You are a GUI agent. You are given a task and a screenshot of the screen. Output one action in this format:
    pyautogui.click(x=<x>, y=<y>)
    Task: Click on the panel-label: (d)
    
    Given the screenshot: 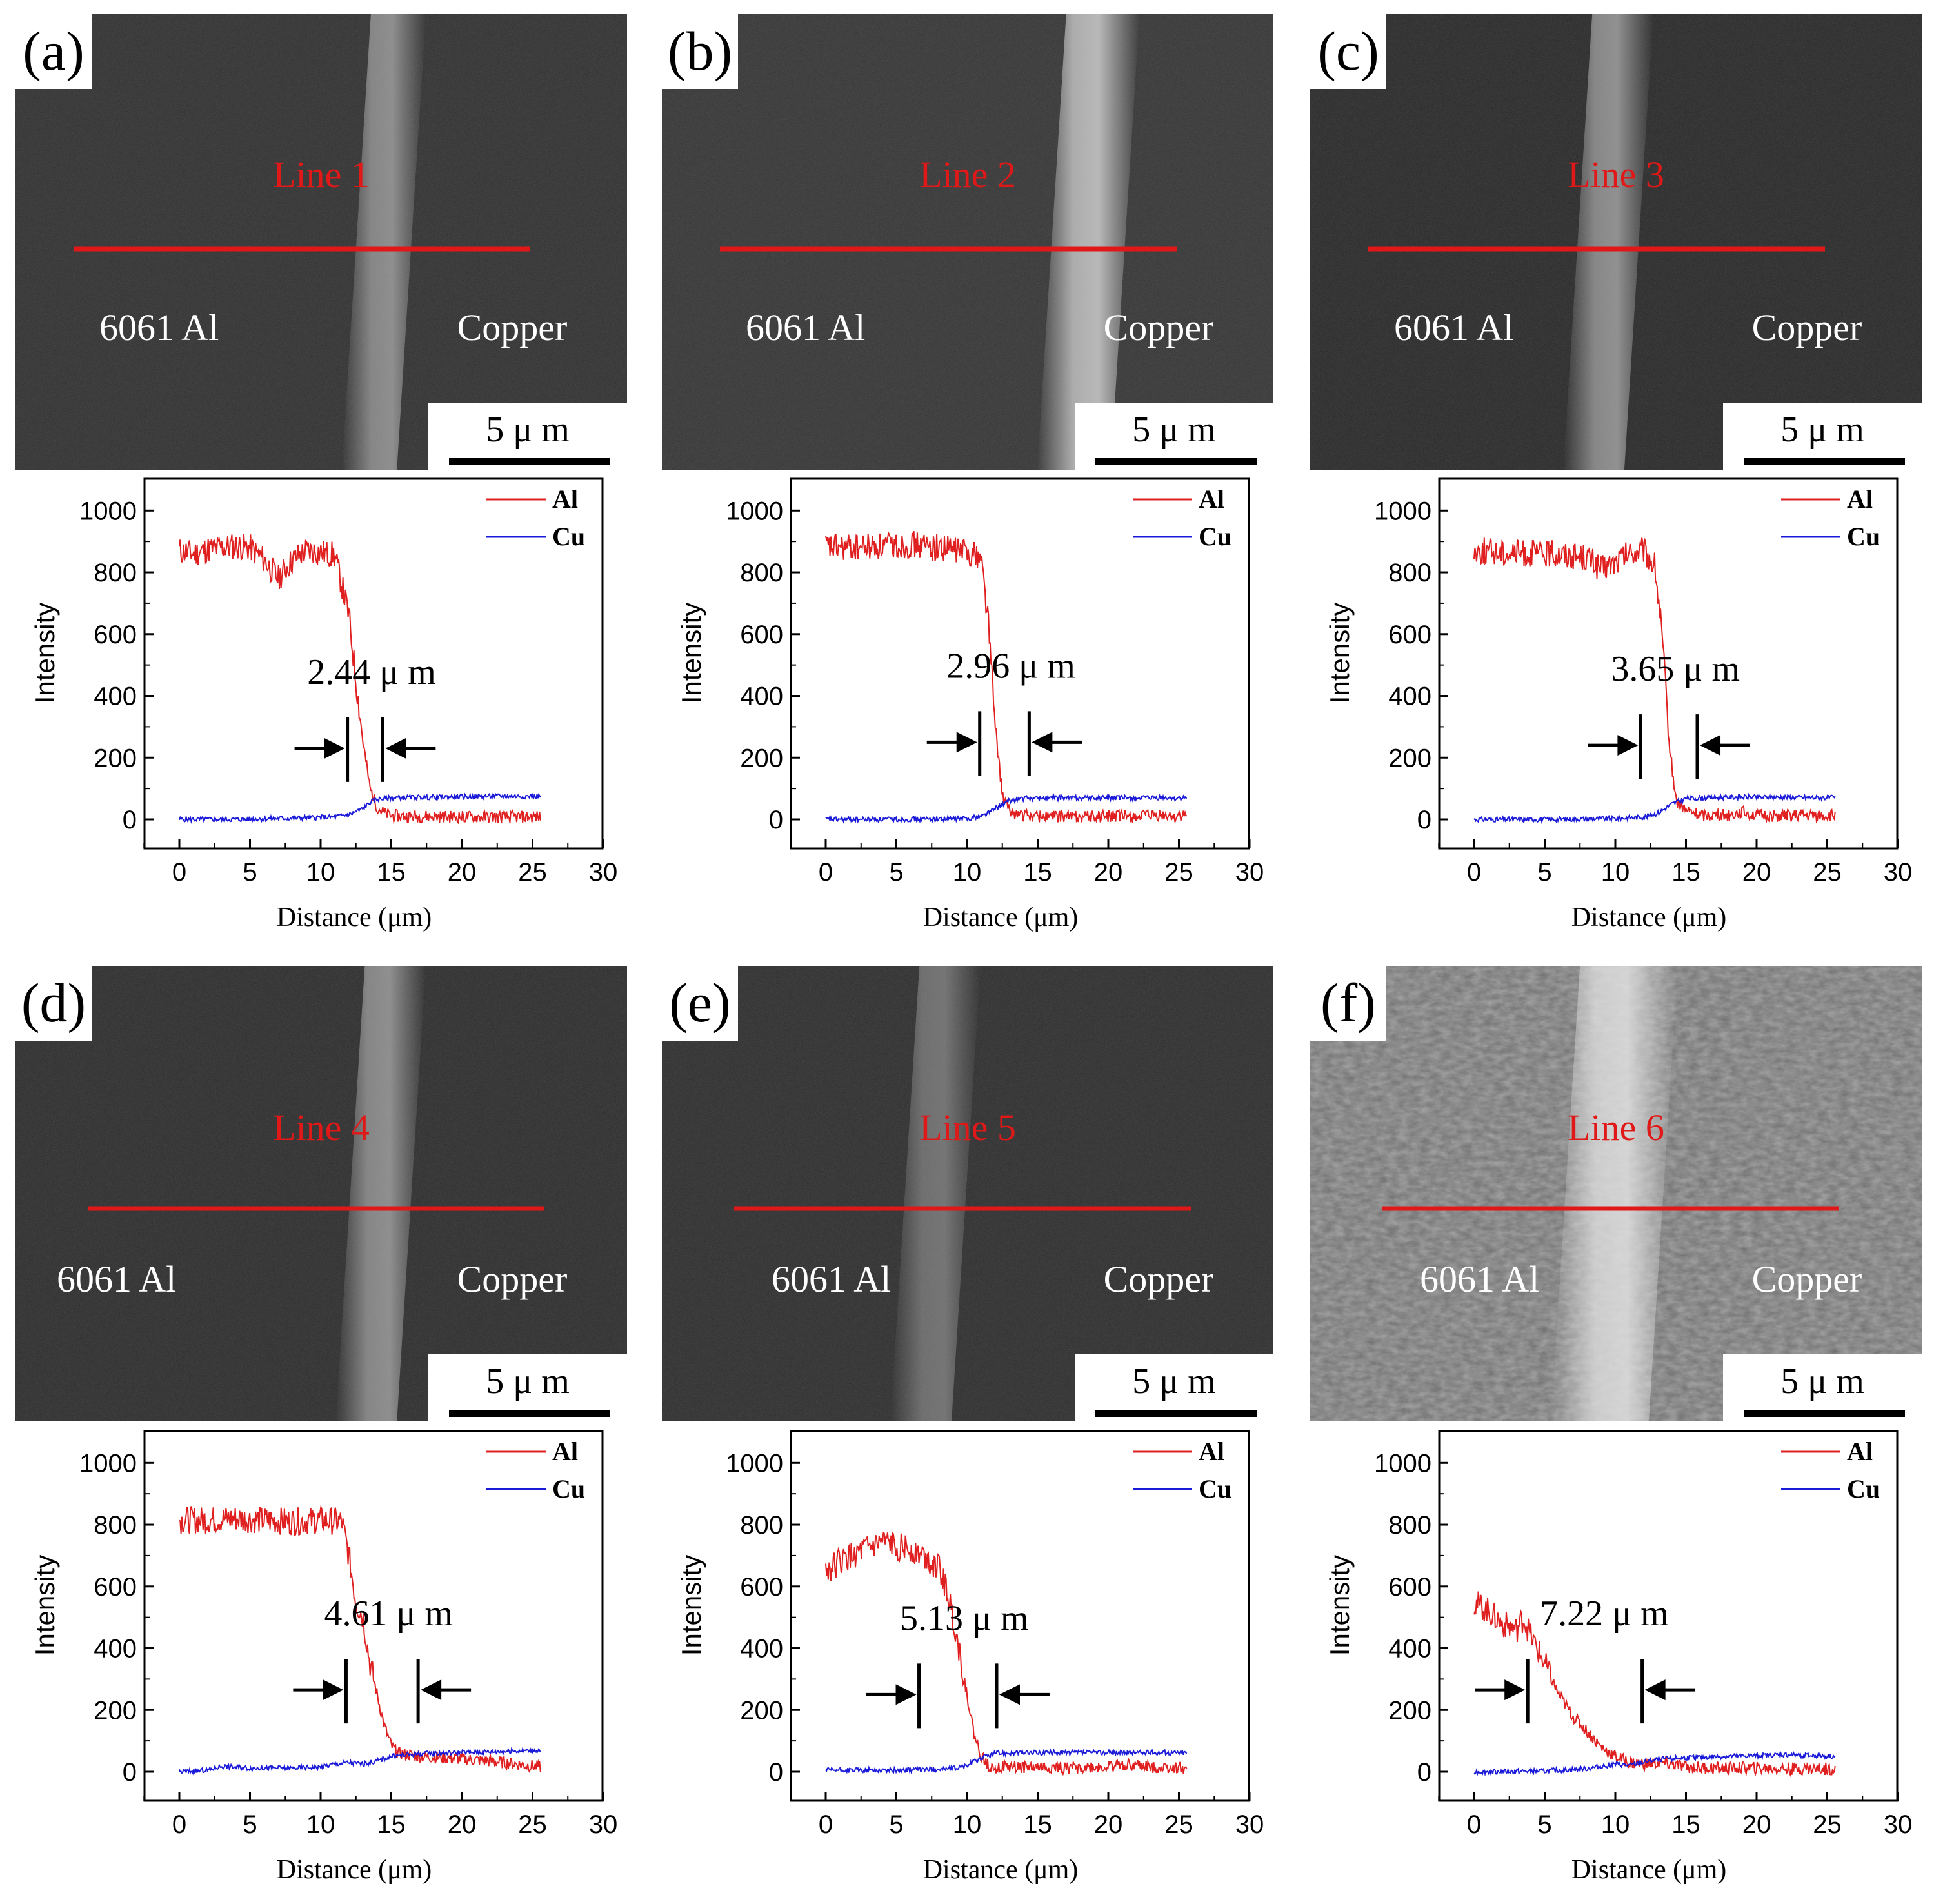 What is the action you would take?
    pyautogui.click(x=53, y=1004)
    